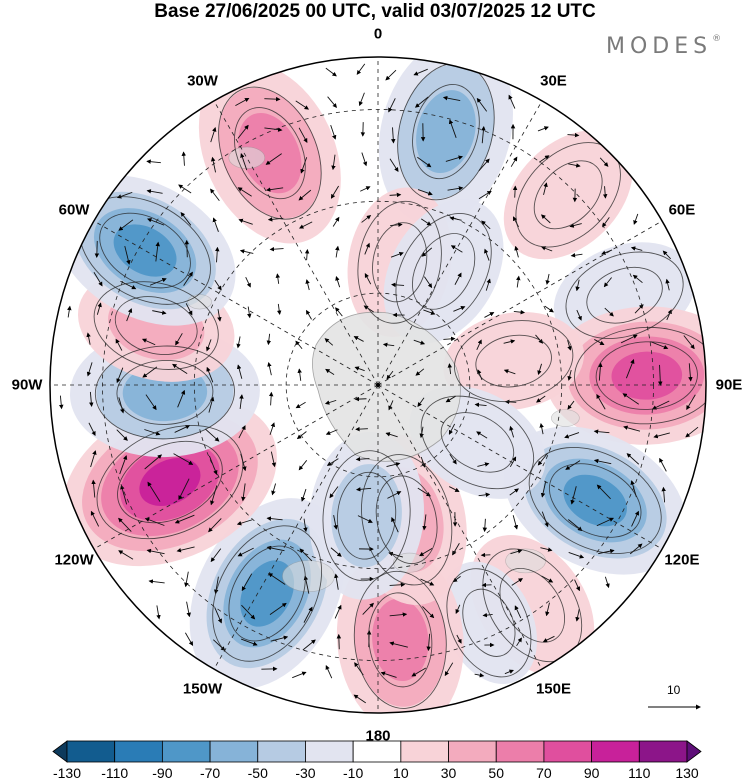  What do you see at coordinates (236, 303) in the screenshot?
I see `meridian` at bounding box center [236, 303].